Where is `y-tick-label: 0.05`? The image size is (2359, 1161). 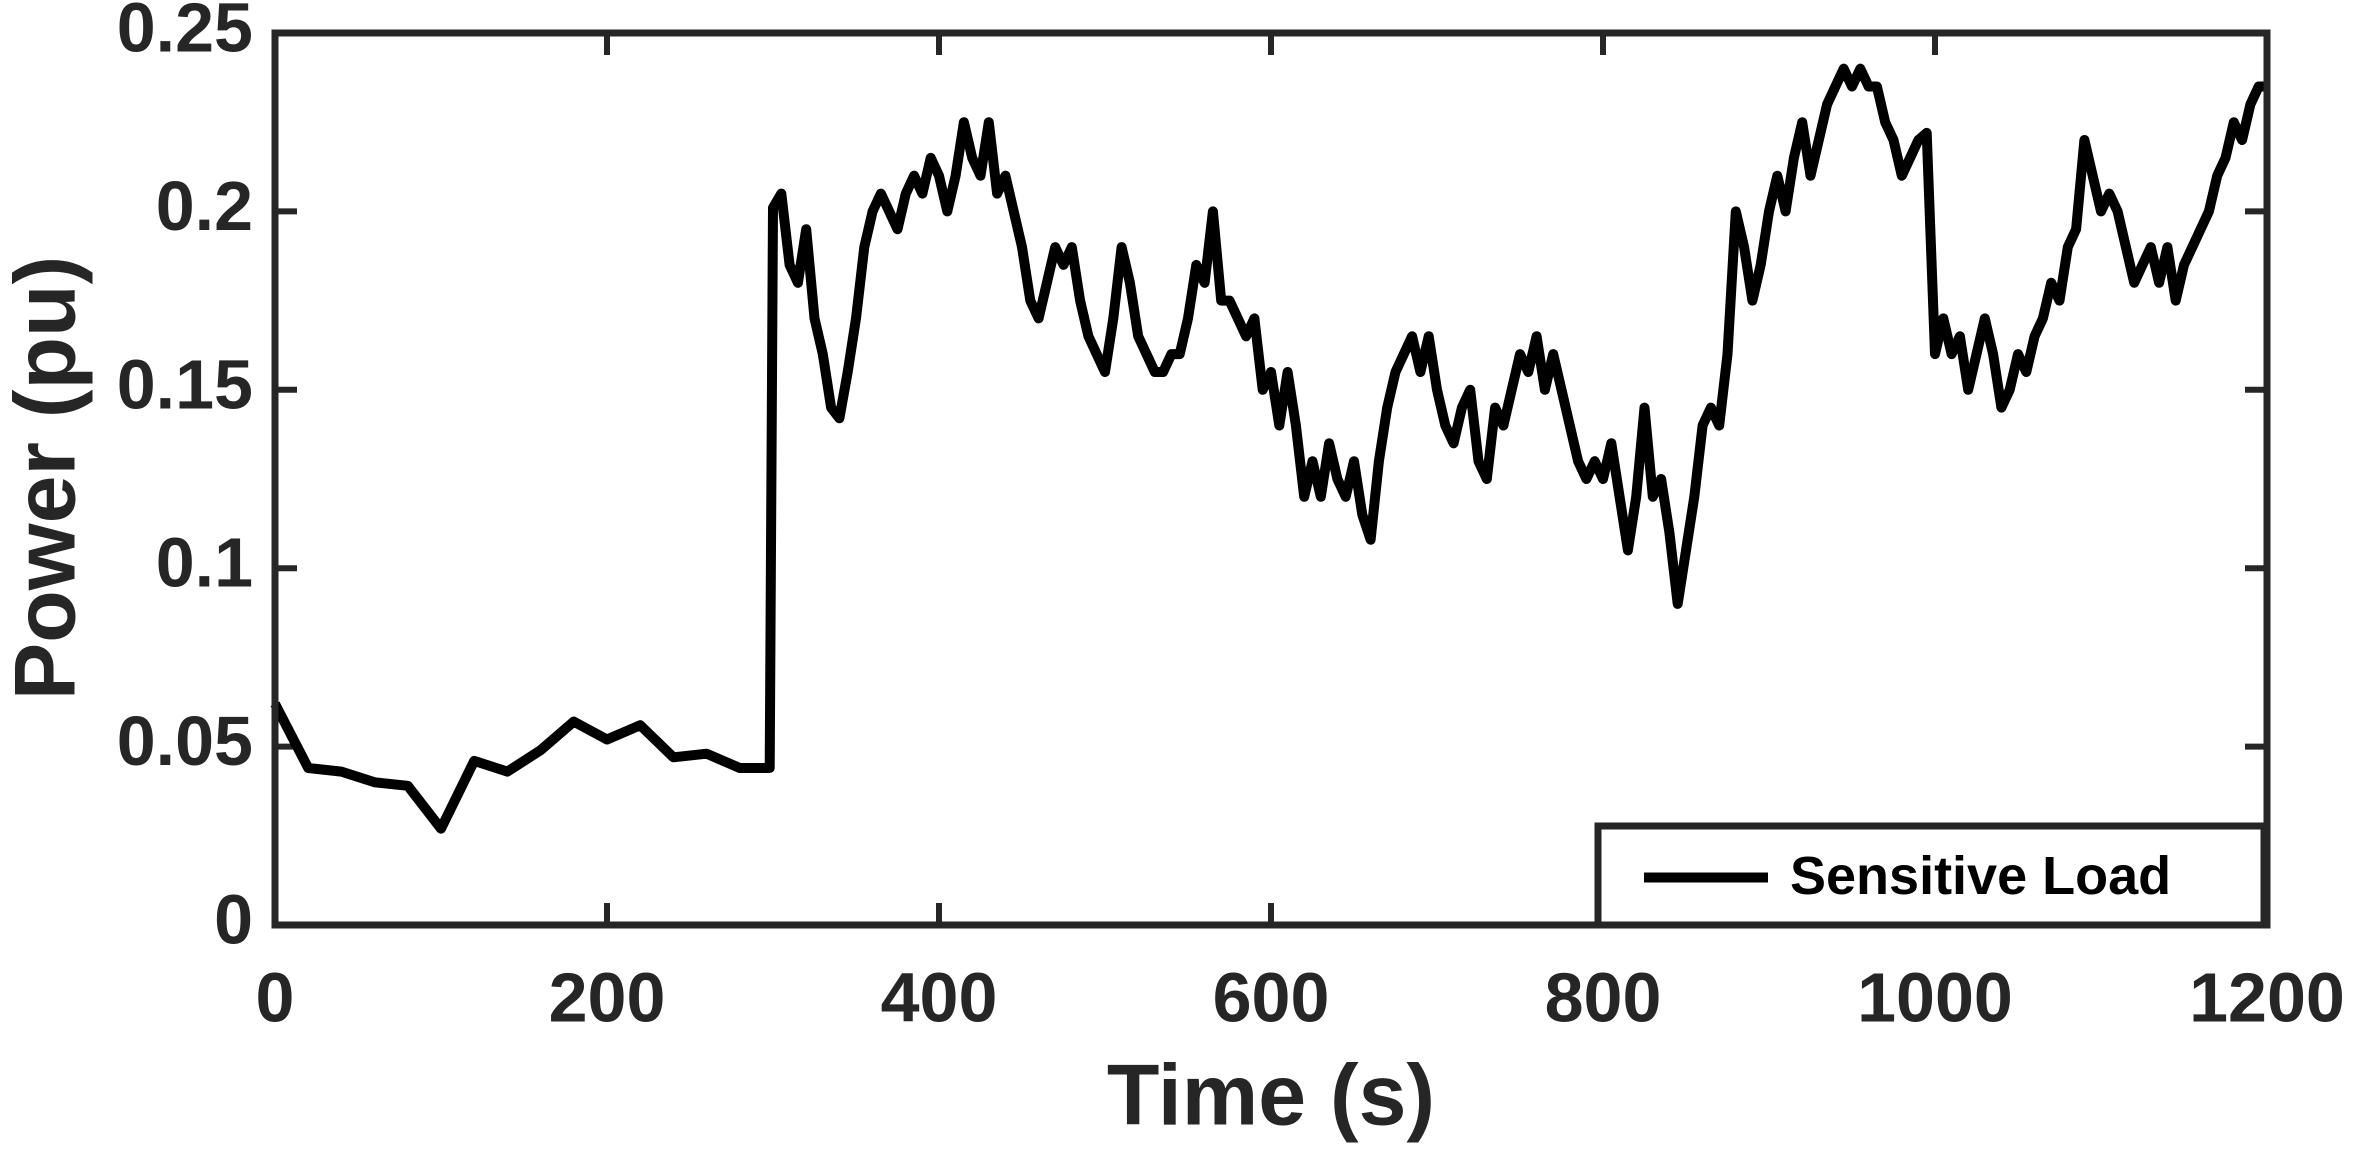 y-tick-label: 0.05 is located at coordinates (185, 741).